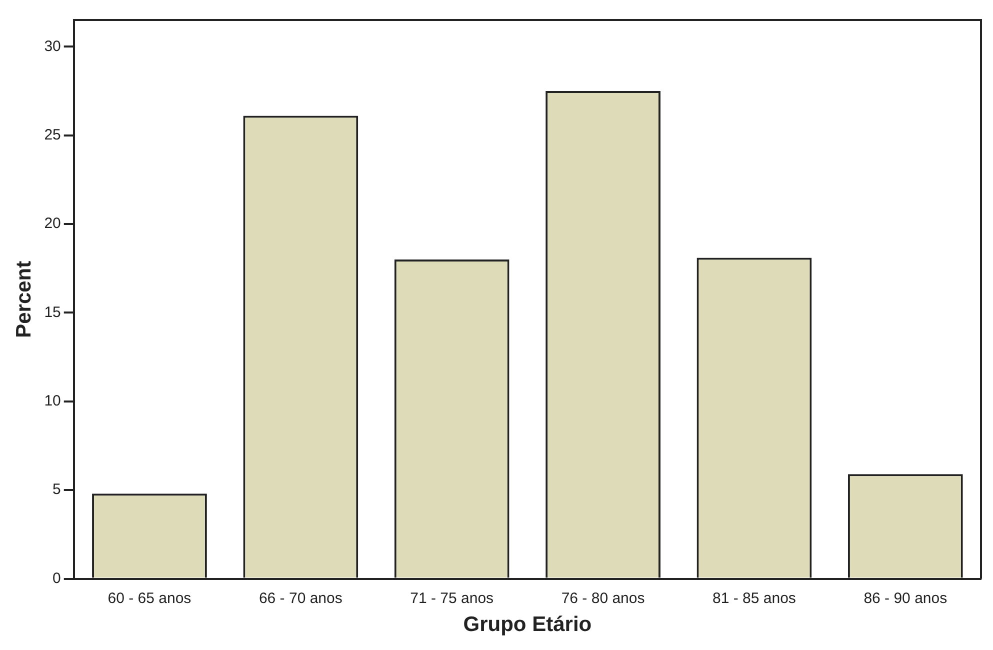 The height and width of the screenshot is (650, 993). Describe the element at coordinates (52, 135) in the screenshot. I see `y-tick-label: 25` at that location.